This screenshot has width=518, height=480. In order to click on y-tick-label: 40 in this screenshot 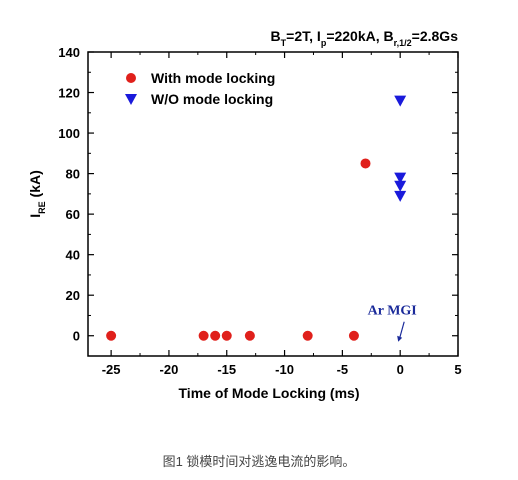, I will do `click(73, 255)`.